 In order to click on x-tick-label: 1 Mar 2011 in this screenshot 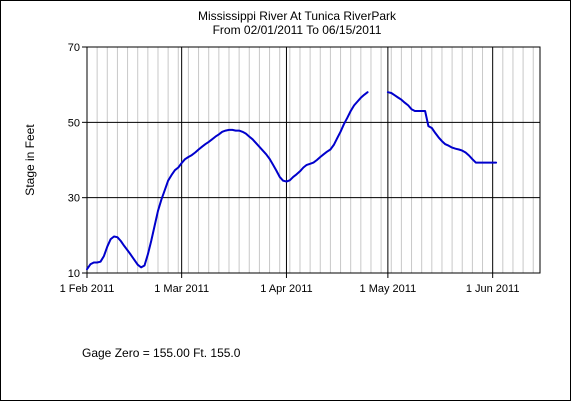, I will do `click(181, 289)`.